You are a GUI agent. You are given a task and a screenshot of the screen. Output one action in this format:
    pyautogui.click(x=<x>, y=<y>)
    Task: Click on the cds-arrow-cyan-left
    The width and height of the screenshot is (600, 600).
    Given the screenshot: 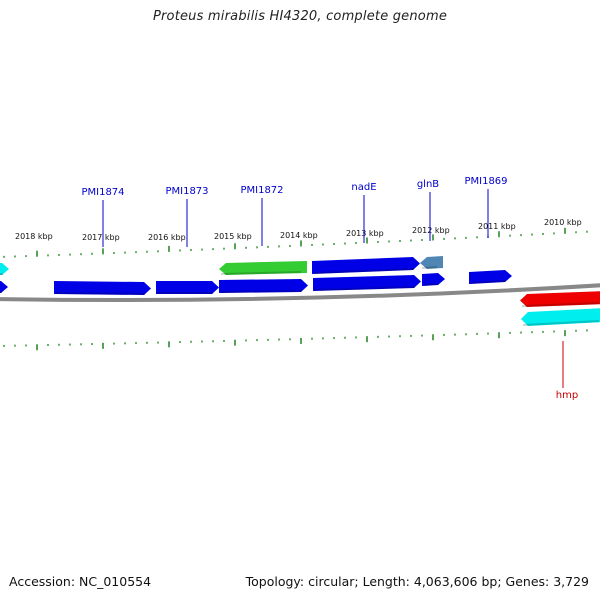 What is the action you would take?
    pyautogui.click(x=4, y=269)
    